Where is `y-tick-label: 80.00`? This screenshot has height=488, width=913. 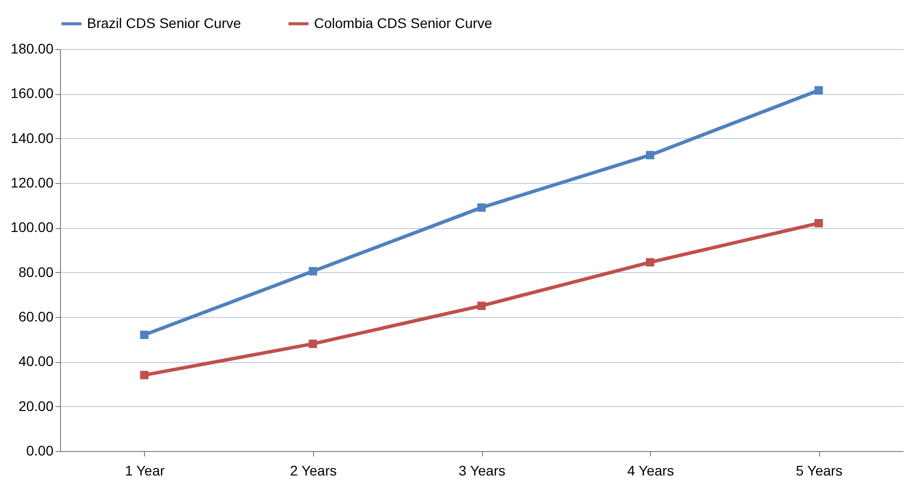 y-tick-label: 80.00 is located at coordinates (36, 272).